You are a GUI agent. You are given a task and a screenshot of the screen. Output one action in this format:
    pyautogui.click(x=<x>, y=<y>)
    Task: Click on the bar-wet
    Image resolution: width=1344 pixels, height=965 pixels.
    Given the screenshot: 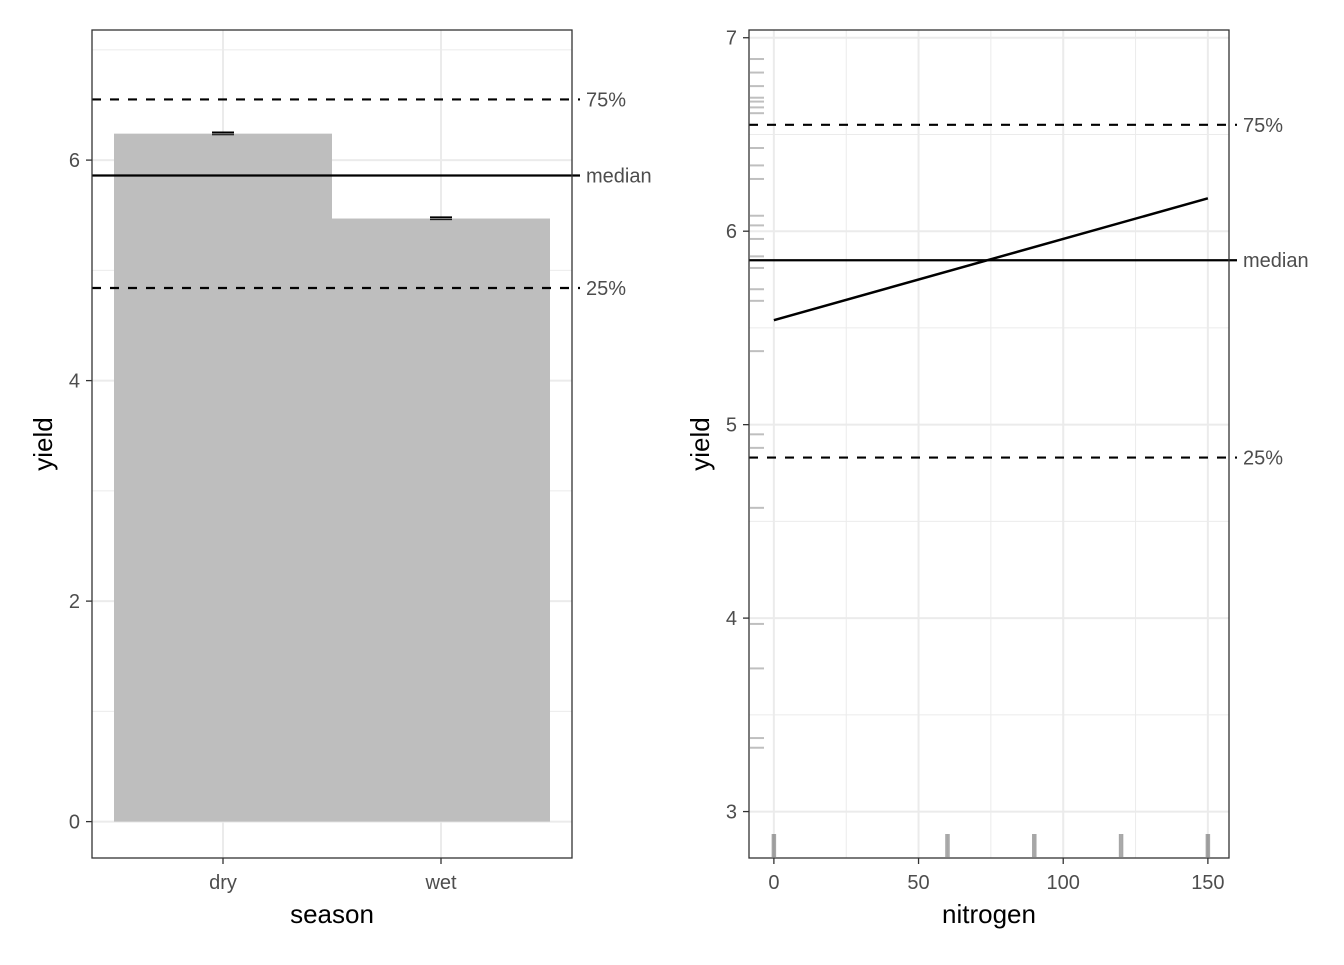 What is the action you would take?
    pyautogui.click(x=441, y=520)
    